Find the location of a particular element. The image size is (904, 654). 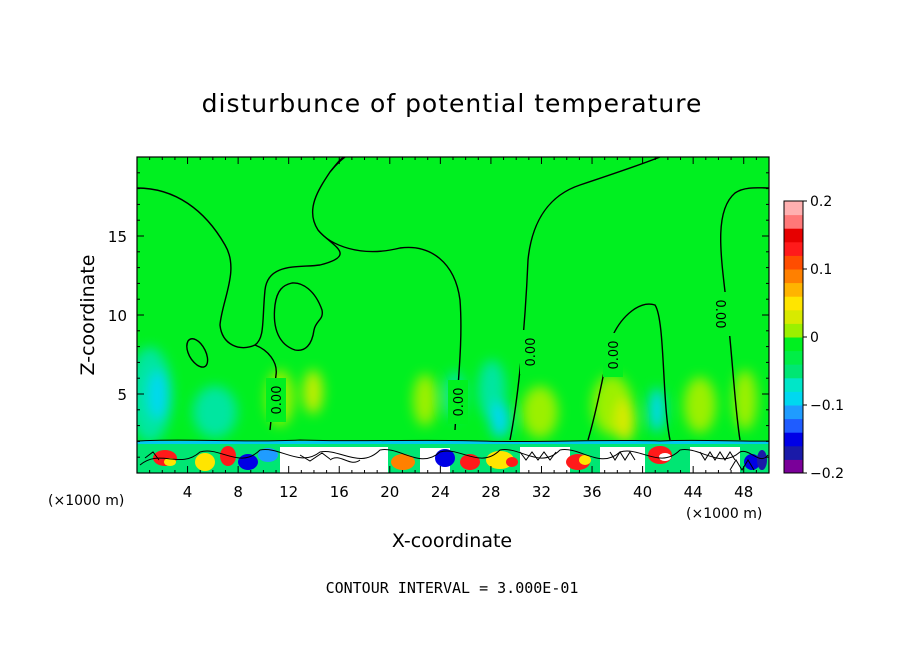

colorbar-tick-label: 0 is located at coordinates (814, 338).